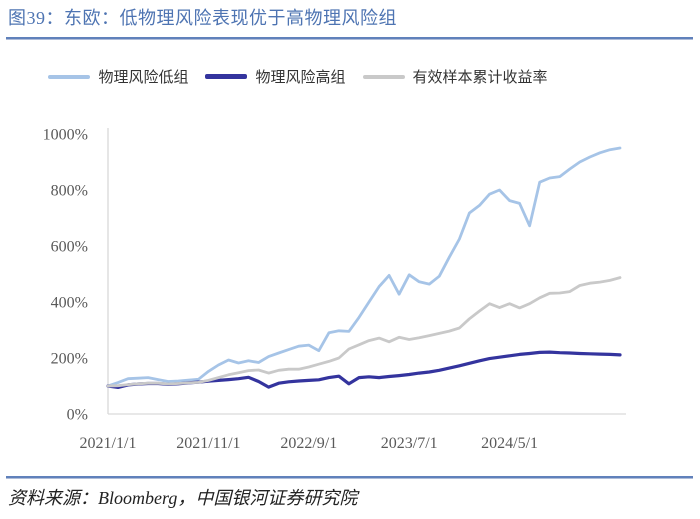 The image size is (700, 519). I want to click on legend-item-low: 物理风险低组, so click(118, 76).